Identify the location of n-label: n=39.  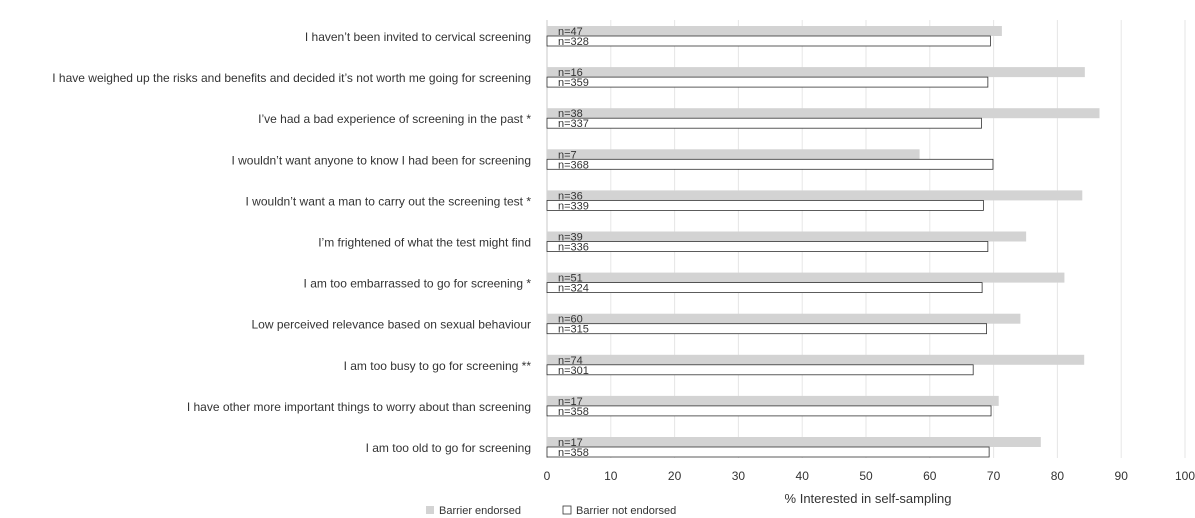
(570, 238).